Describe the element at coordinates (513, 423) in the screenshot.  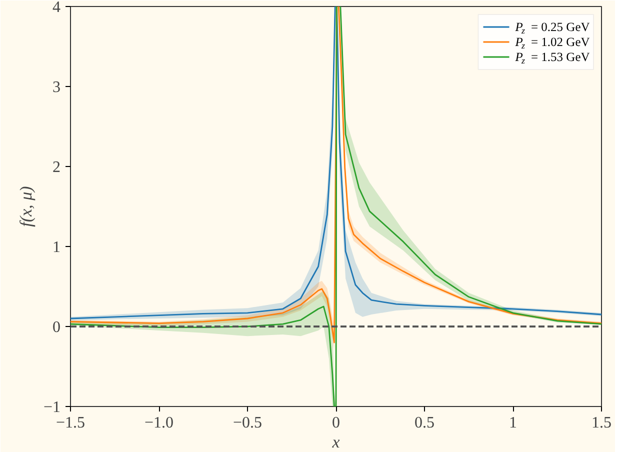
I see `x-tick-label: 1` at that location.